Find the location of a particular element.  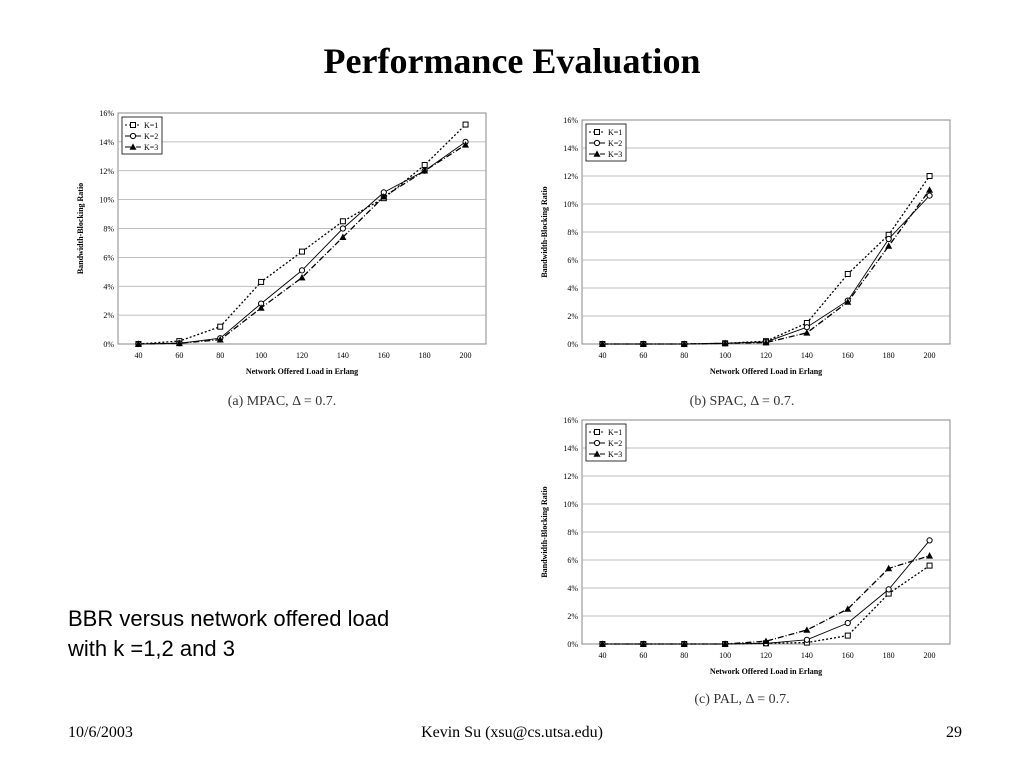

y-tick-label: 10% is located at coordinates (570, 204).